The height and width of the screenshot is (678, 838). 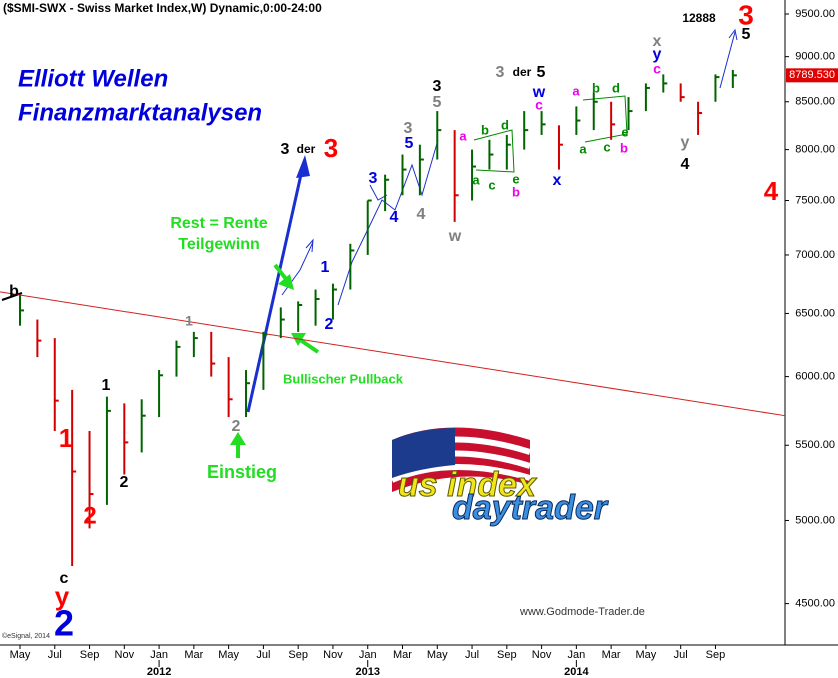 I want to click on y-tick-label: 7000.00, so click(x=815, y=255).